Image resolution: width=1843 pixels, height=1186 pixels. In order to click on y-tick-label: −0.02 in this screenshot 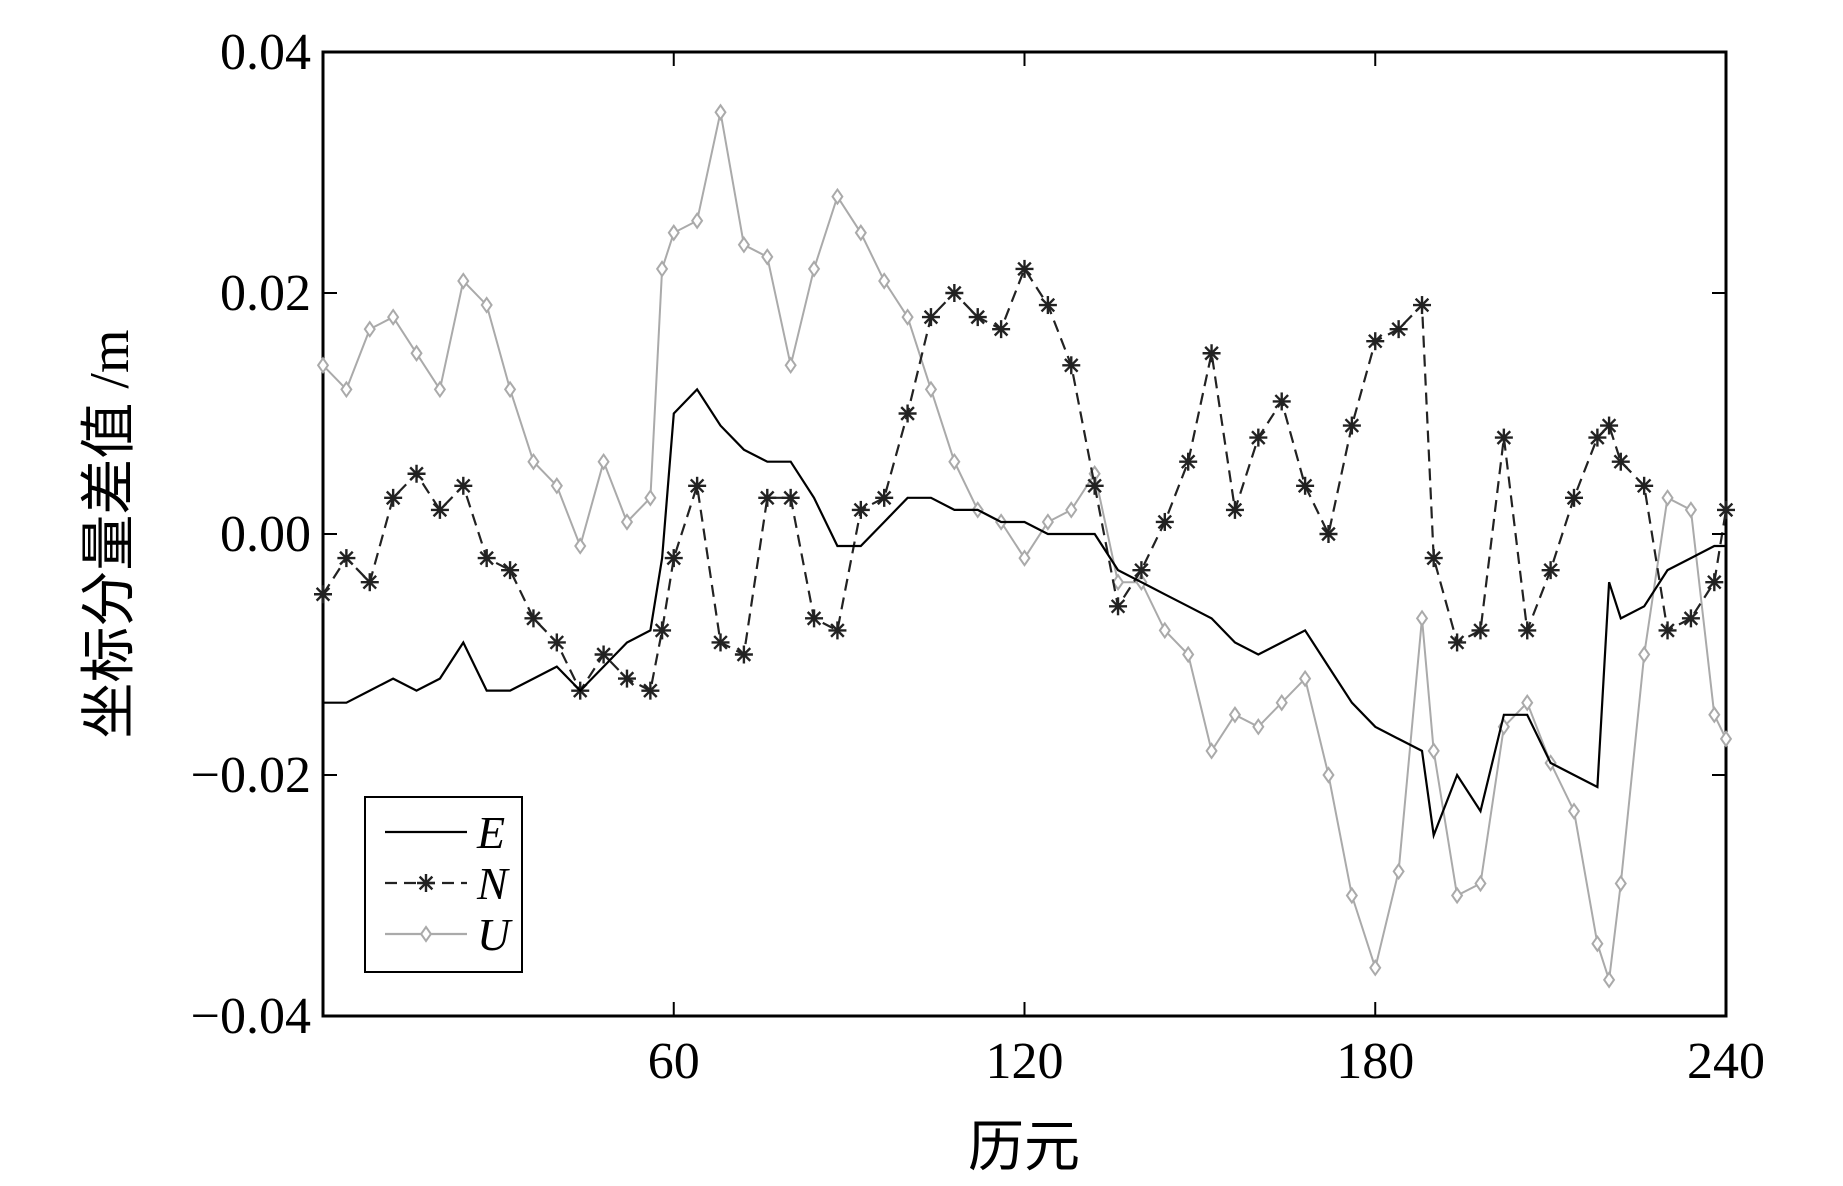, I will do `click(251, 775)`.